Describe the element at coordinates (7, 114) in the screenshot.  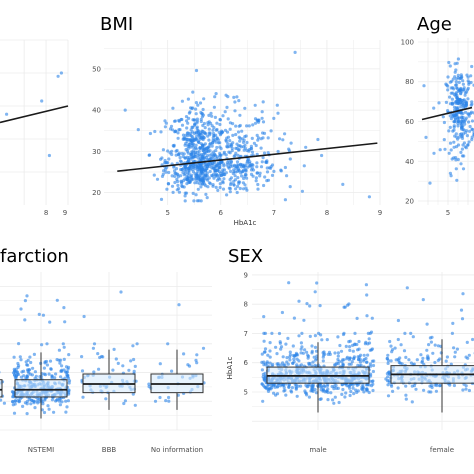
I see `left-point` at that location.